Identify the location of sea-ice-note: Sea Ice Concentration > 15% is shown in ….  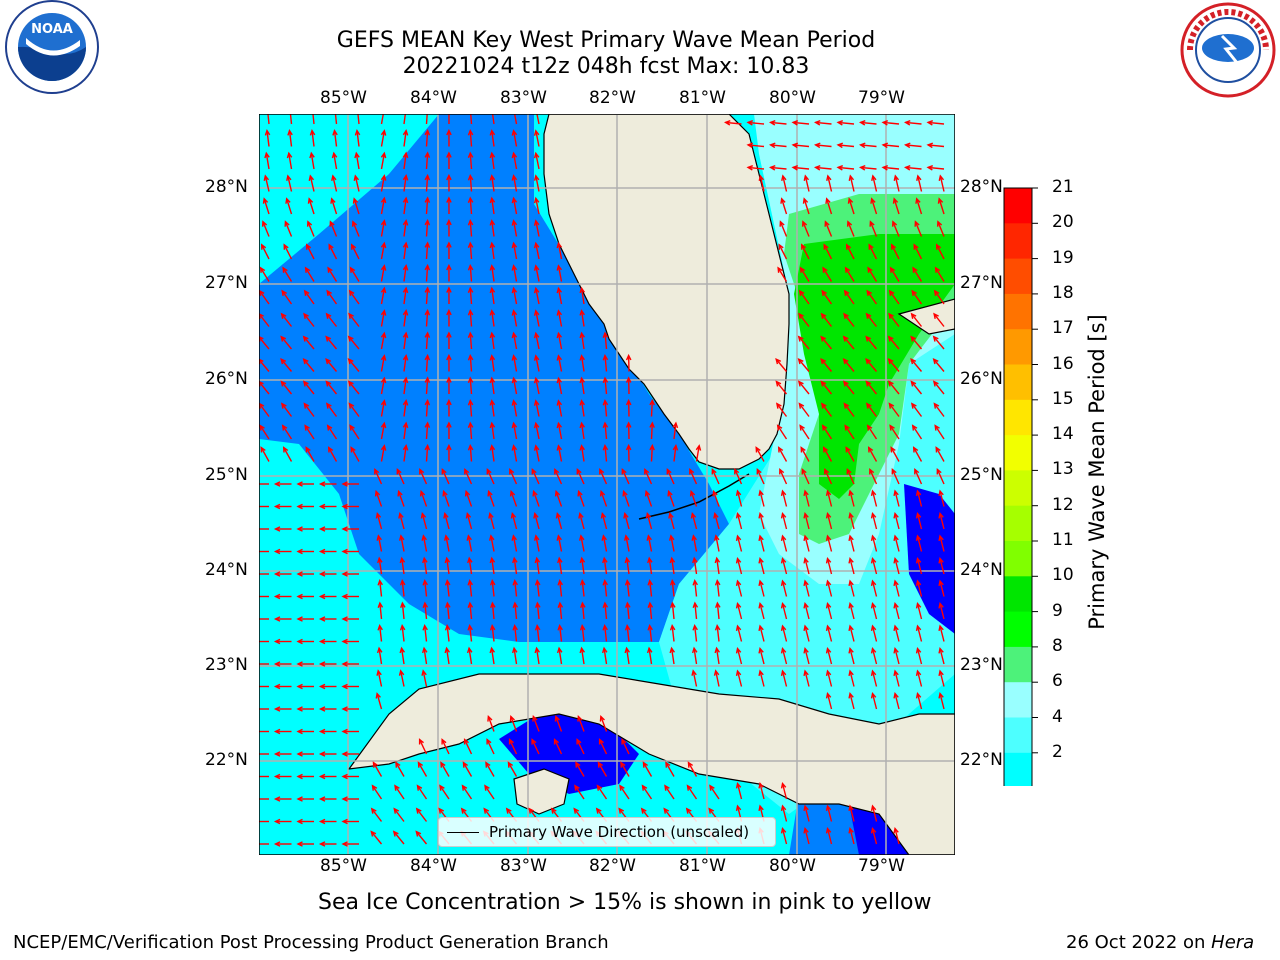
(625, 902).